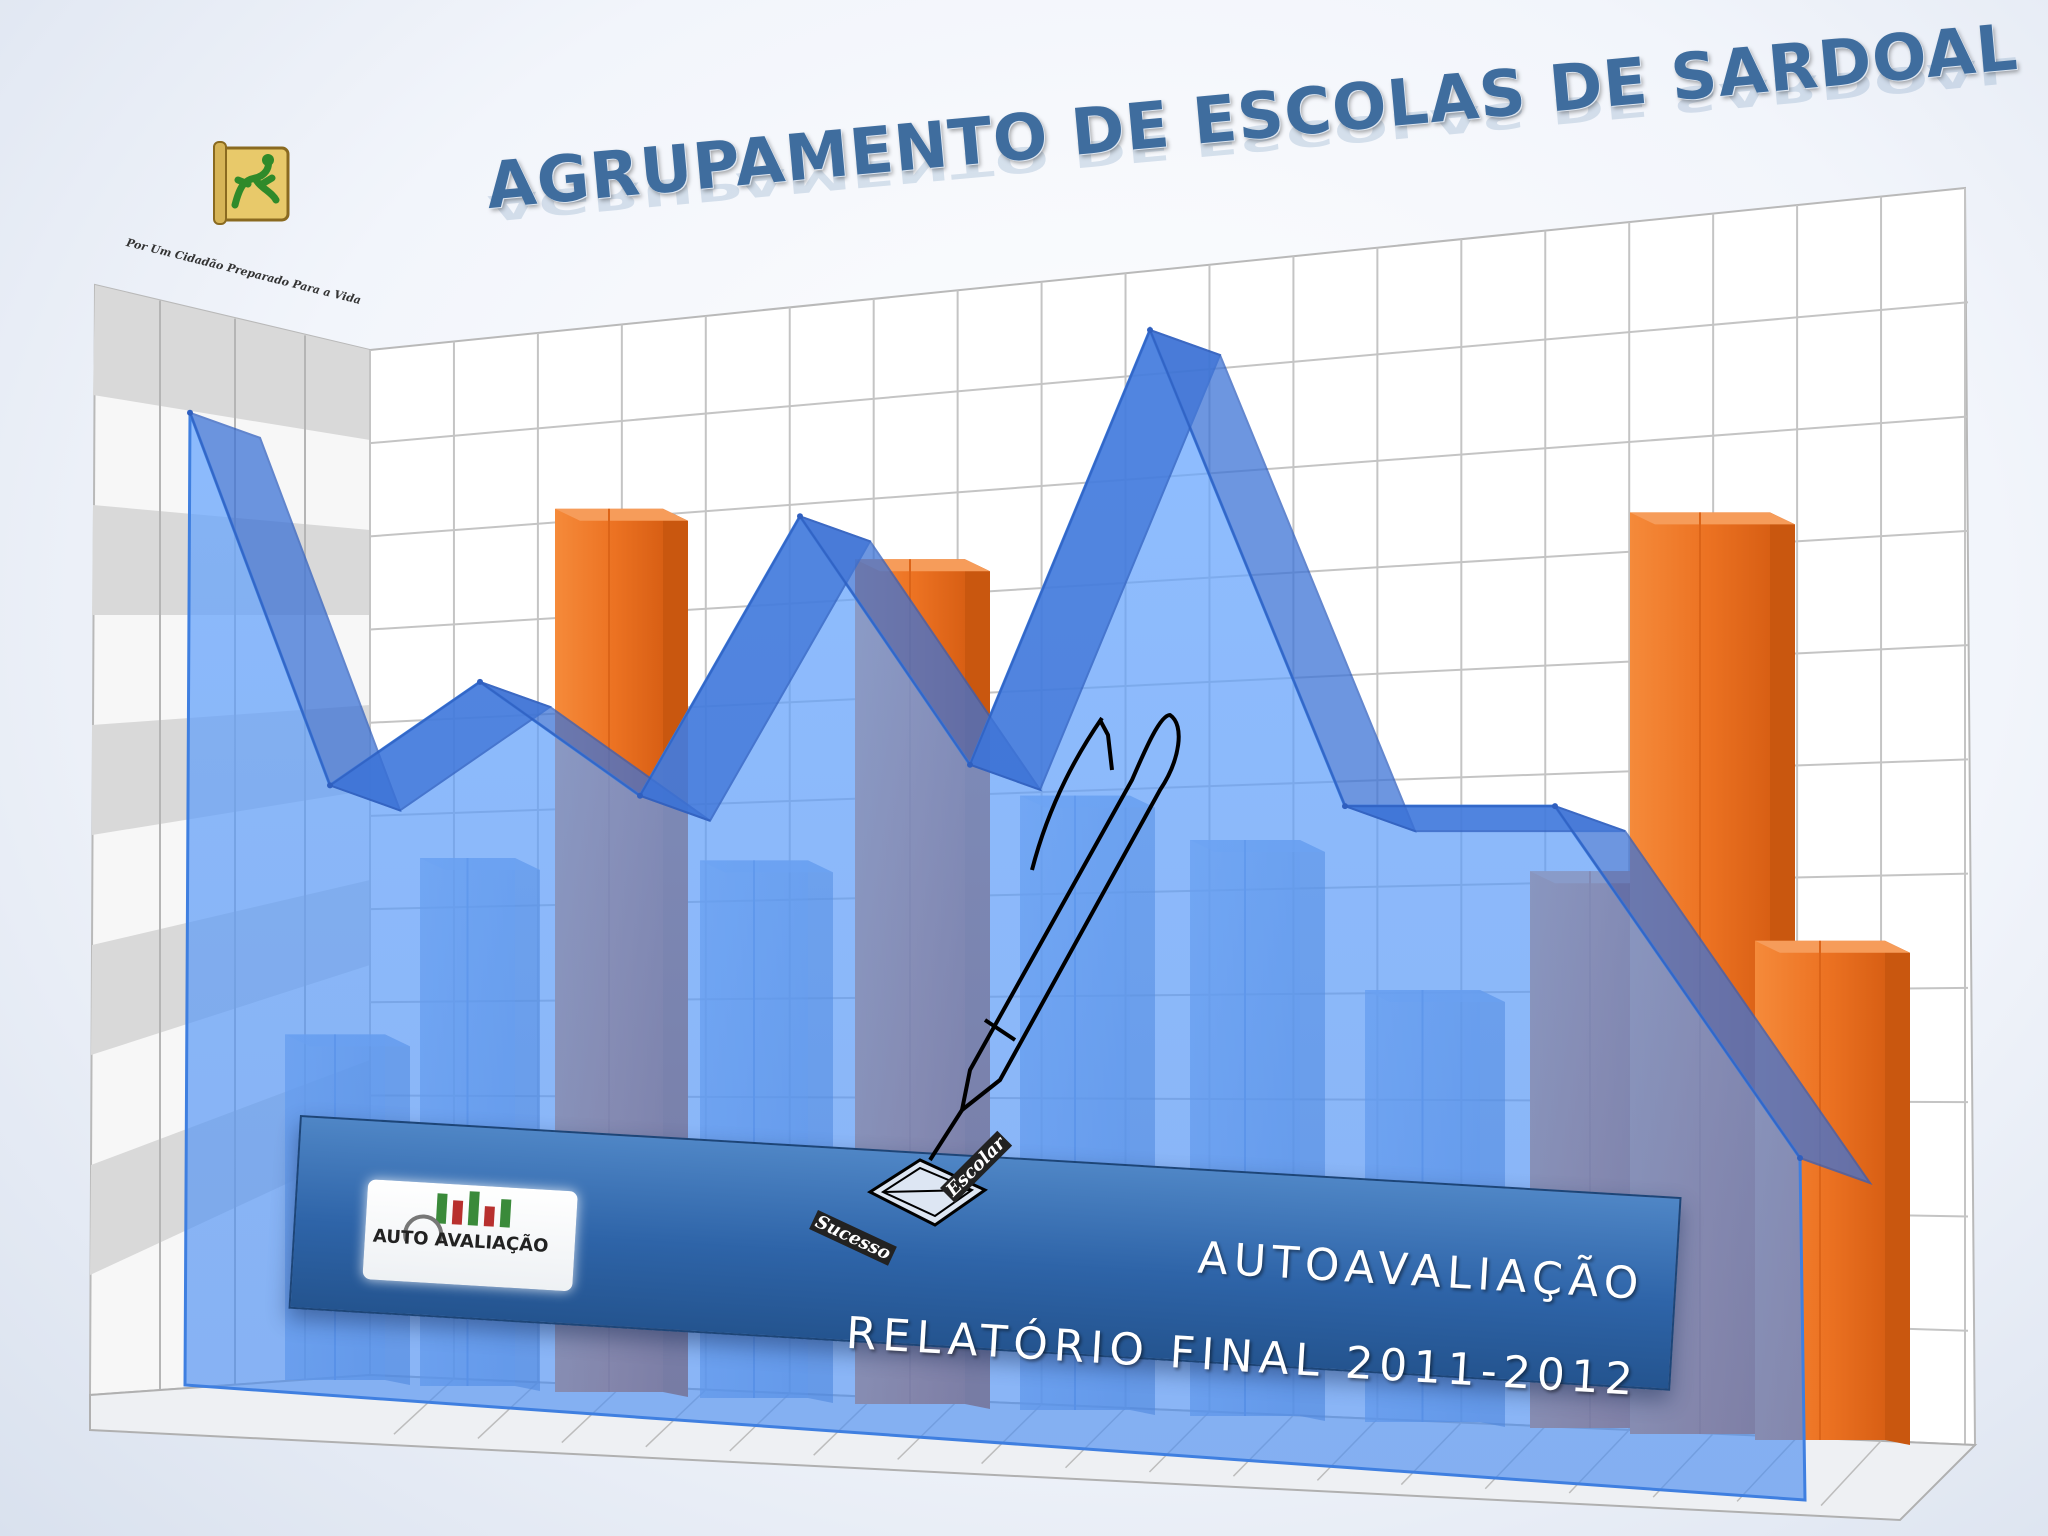  Describe the element at coordinates (985, 1253) in the screenshot. I see `banner: AUTO AVALIAÇÃO AUTOAVALIAÇÃO` at that location.